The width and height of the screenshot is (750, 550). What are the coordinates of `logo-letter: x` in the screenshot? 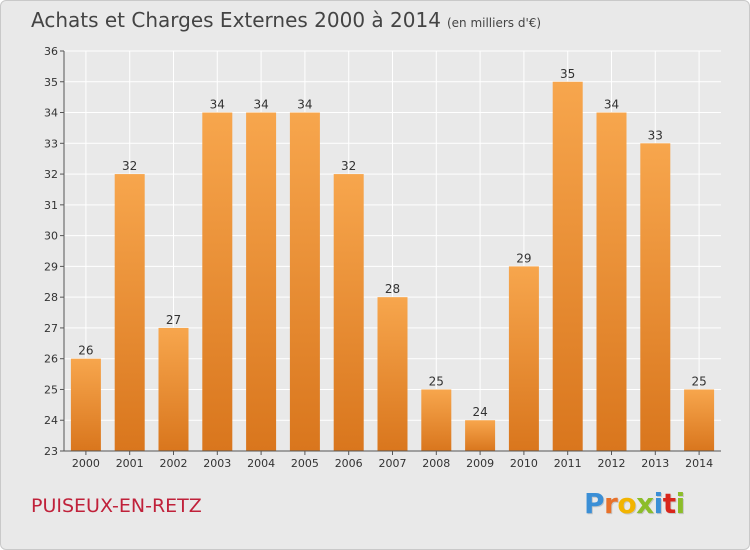 It's located at (645, 503).